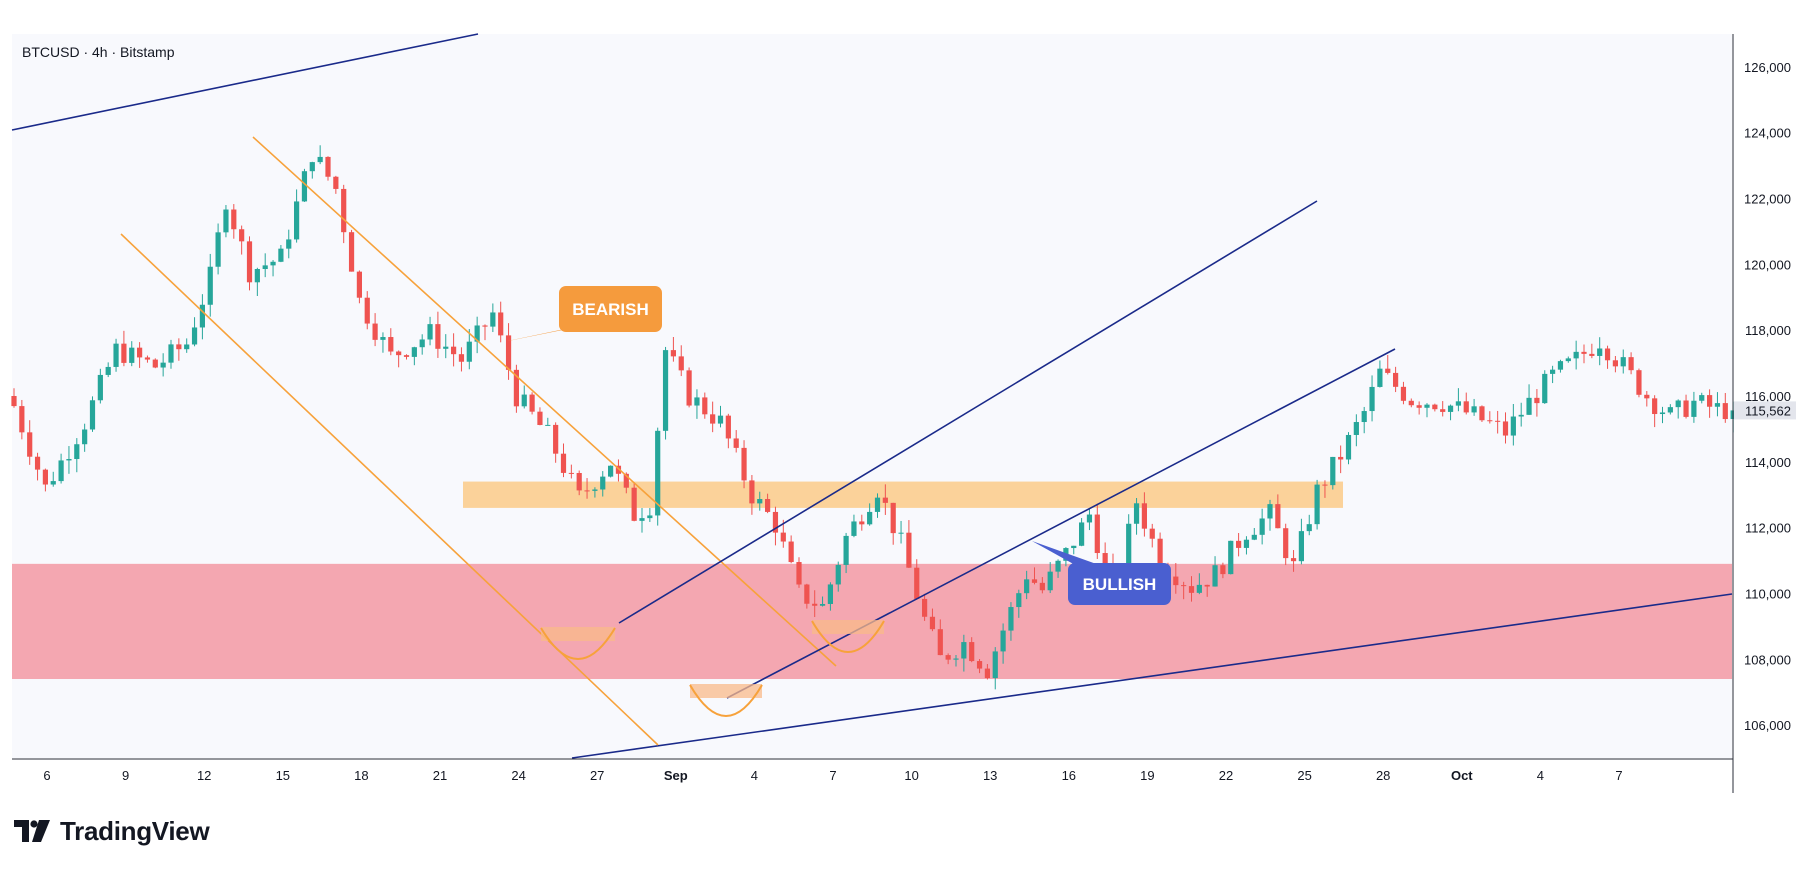 Image resolution: width=1815 pixels, height=873 pixels. Describe the element at coordinates (832, 775) in the screenshot. I see `time-axis: 6 9 12 15 18 21 24 27 Sep 4 7 10 13 16 19 22 25 28 Oct 4 7` at that location.